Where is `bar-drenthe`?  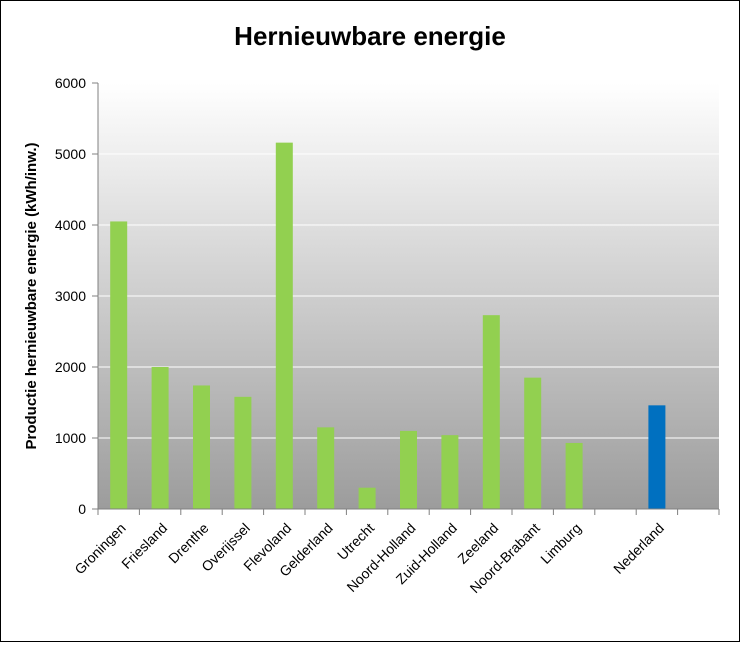
bar-drenthe is located at coordinates (201, 447).